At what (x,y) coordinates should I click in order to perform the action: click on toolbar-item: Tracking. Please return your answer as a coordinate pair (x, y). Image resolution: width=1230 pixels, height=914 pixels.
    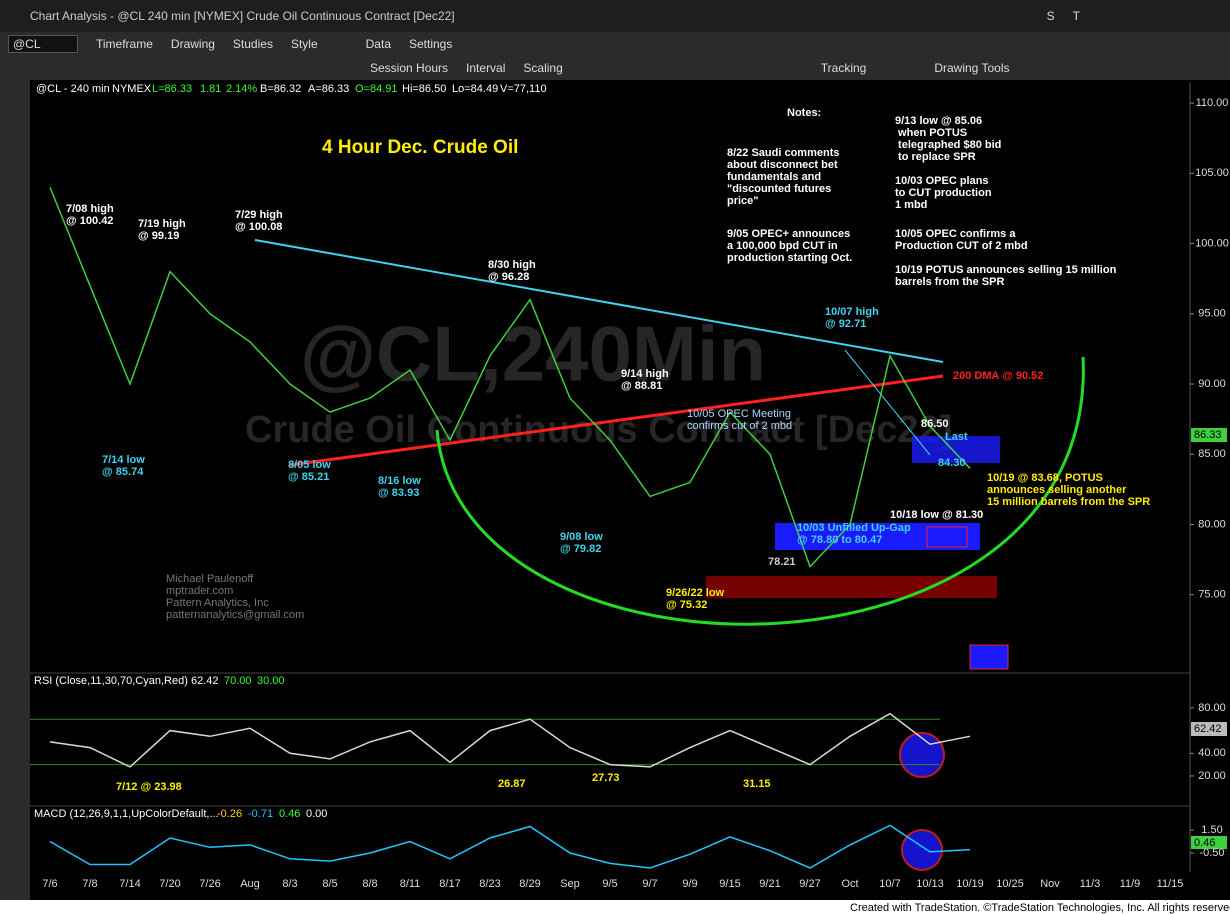
    Looking at the image, I should click on (843, 68).